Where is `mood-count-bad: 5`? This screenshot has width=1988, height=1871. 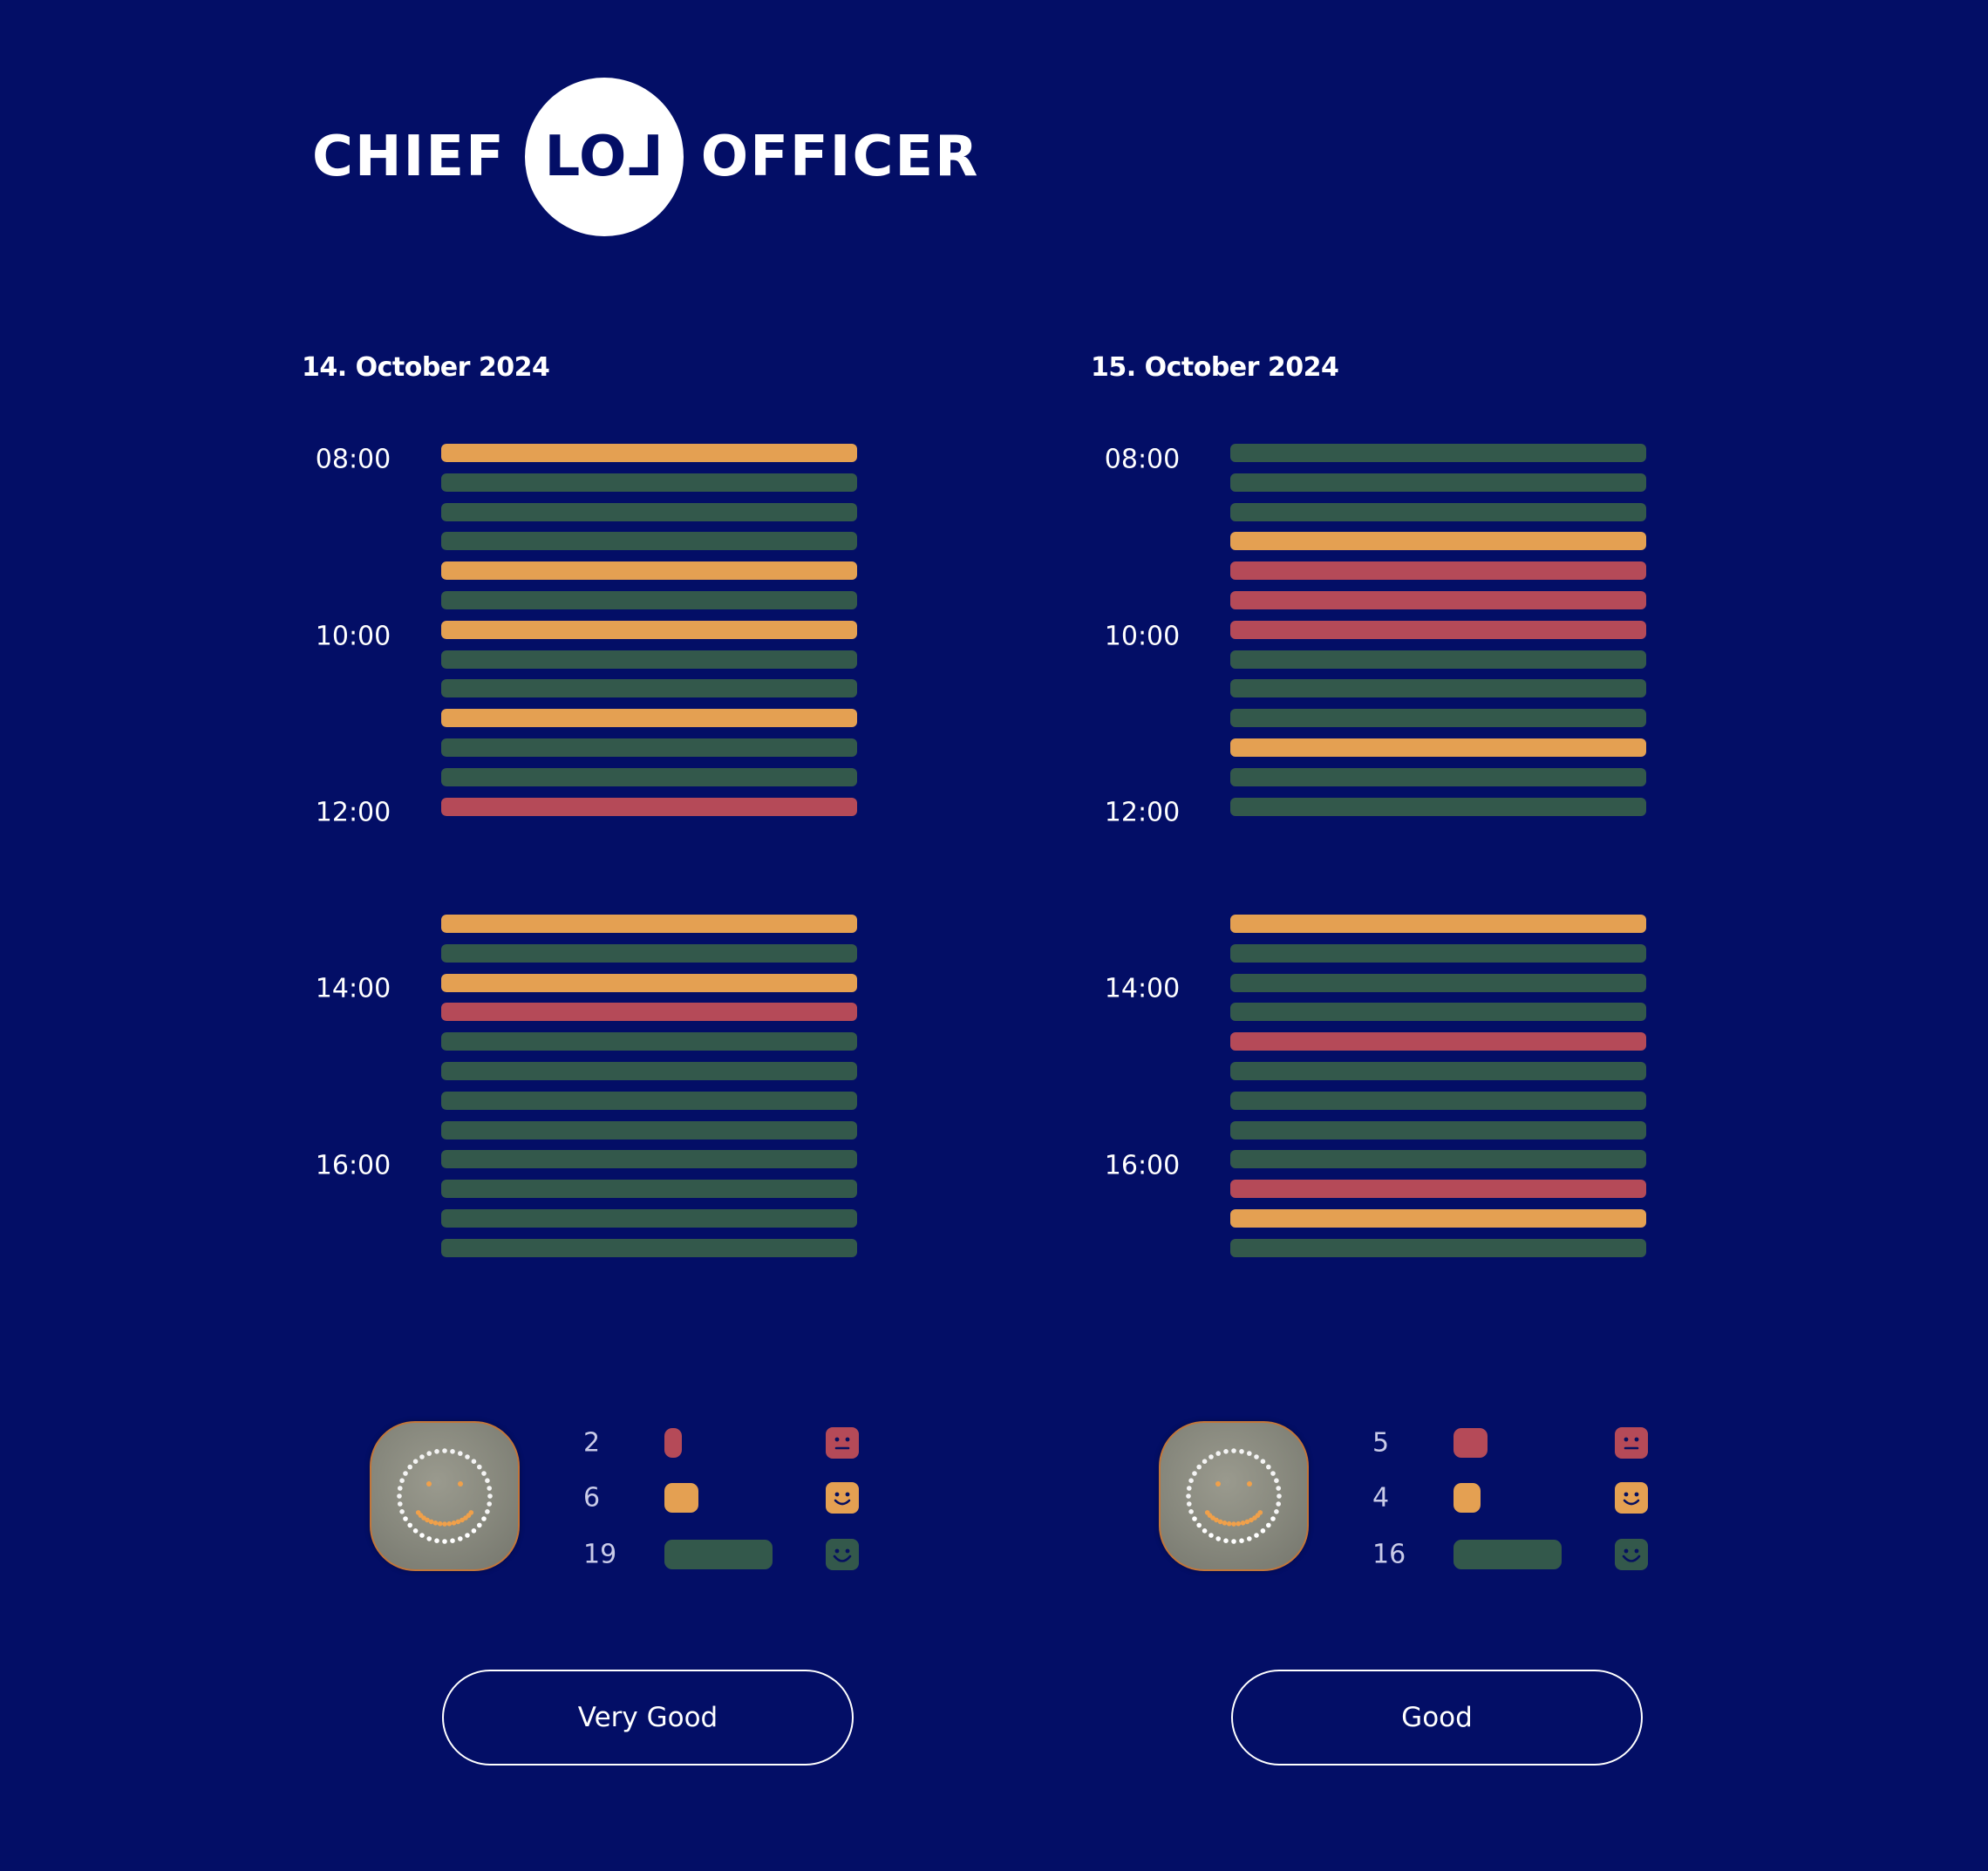
mood-count-bad: 5 is located at coordinates (1381, 1443).